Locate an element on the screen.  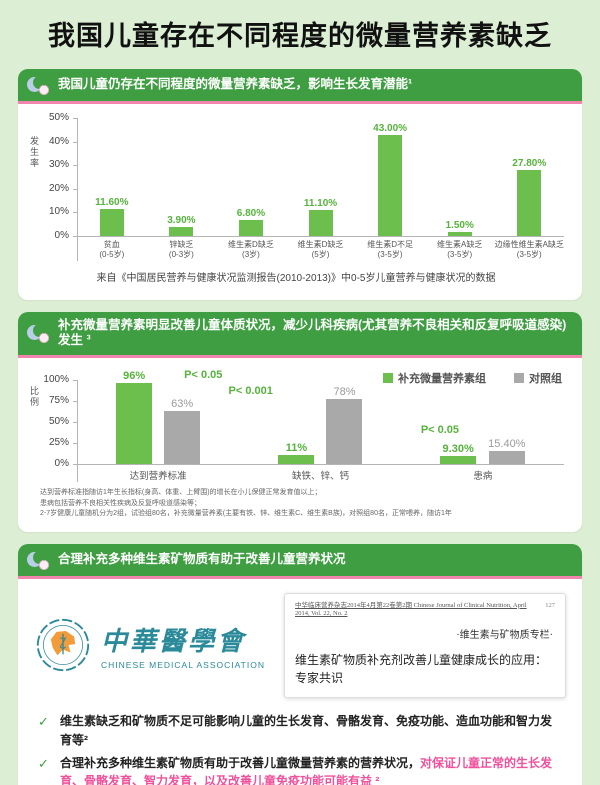
legend-item: 补充微量营养素组 is located at coordinates (434, 378).